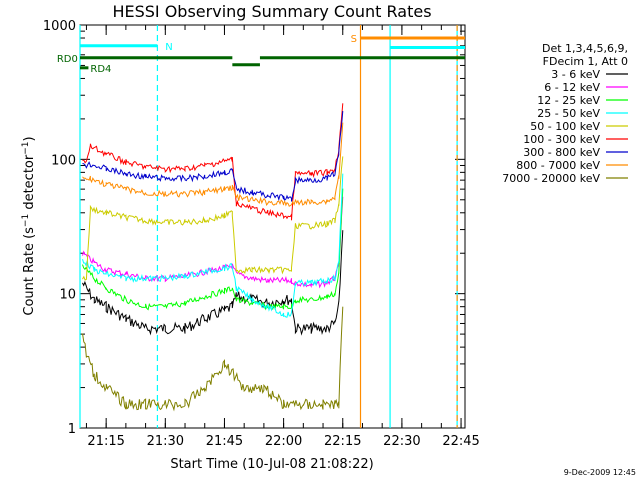 The height and width of the screenshot is (480, 640). I want to click on legend-label-8: 7000 - 20000 keV, so click(551, 178).